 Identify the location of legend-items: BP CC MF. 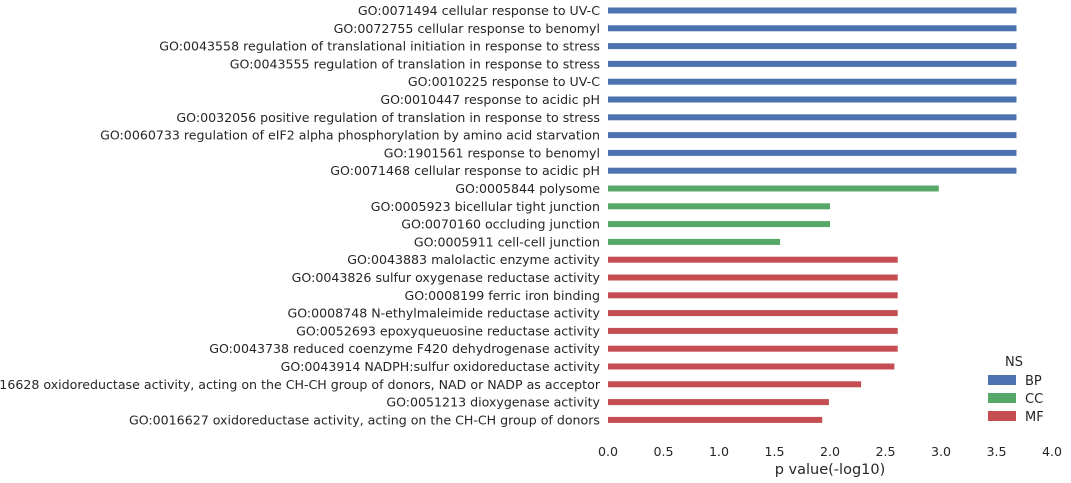
(1016, 399).